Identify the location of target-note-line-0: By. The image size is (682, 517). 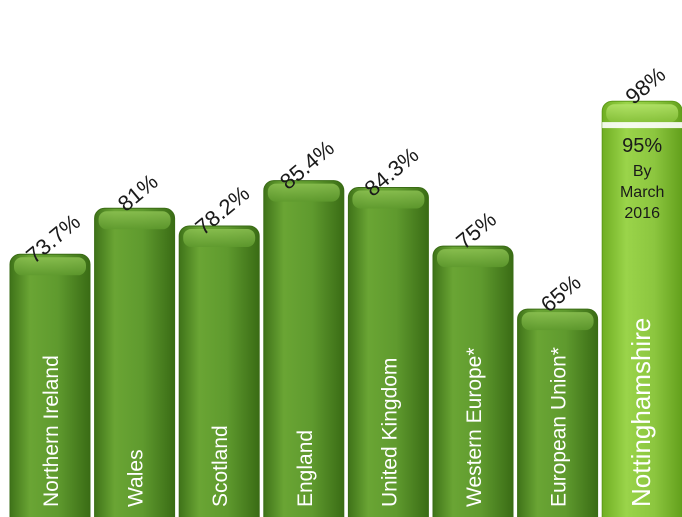
(642, 171).